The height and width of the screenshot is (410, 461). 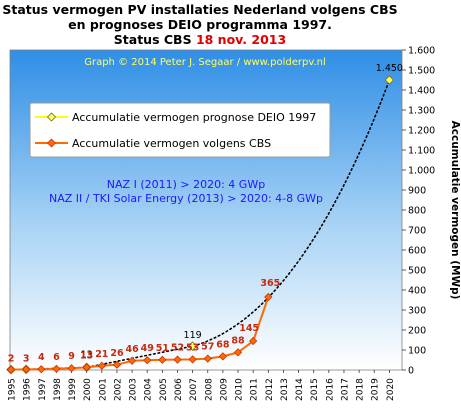 What do you see at coordinates (73, 389) in the screenshot?
I see `x-tick-label: 1999` at bounding box center [73, 389].